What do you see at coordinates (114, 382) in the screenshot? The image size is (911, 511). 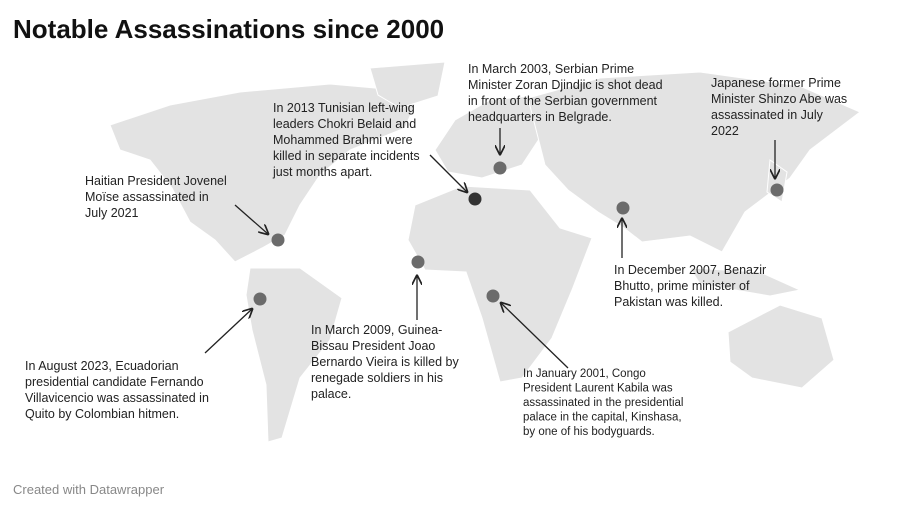 I see `annotation-line: presidential candidate Fernando` at bounding box center [114, 382].